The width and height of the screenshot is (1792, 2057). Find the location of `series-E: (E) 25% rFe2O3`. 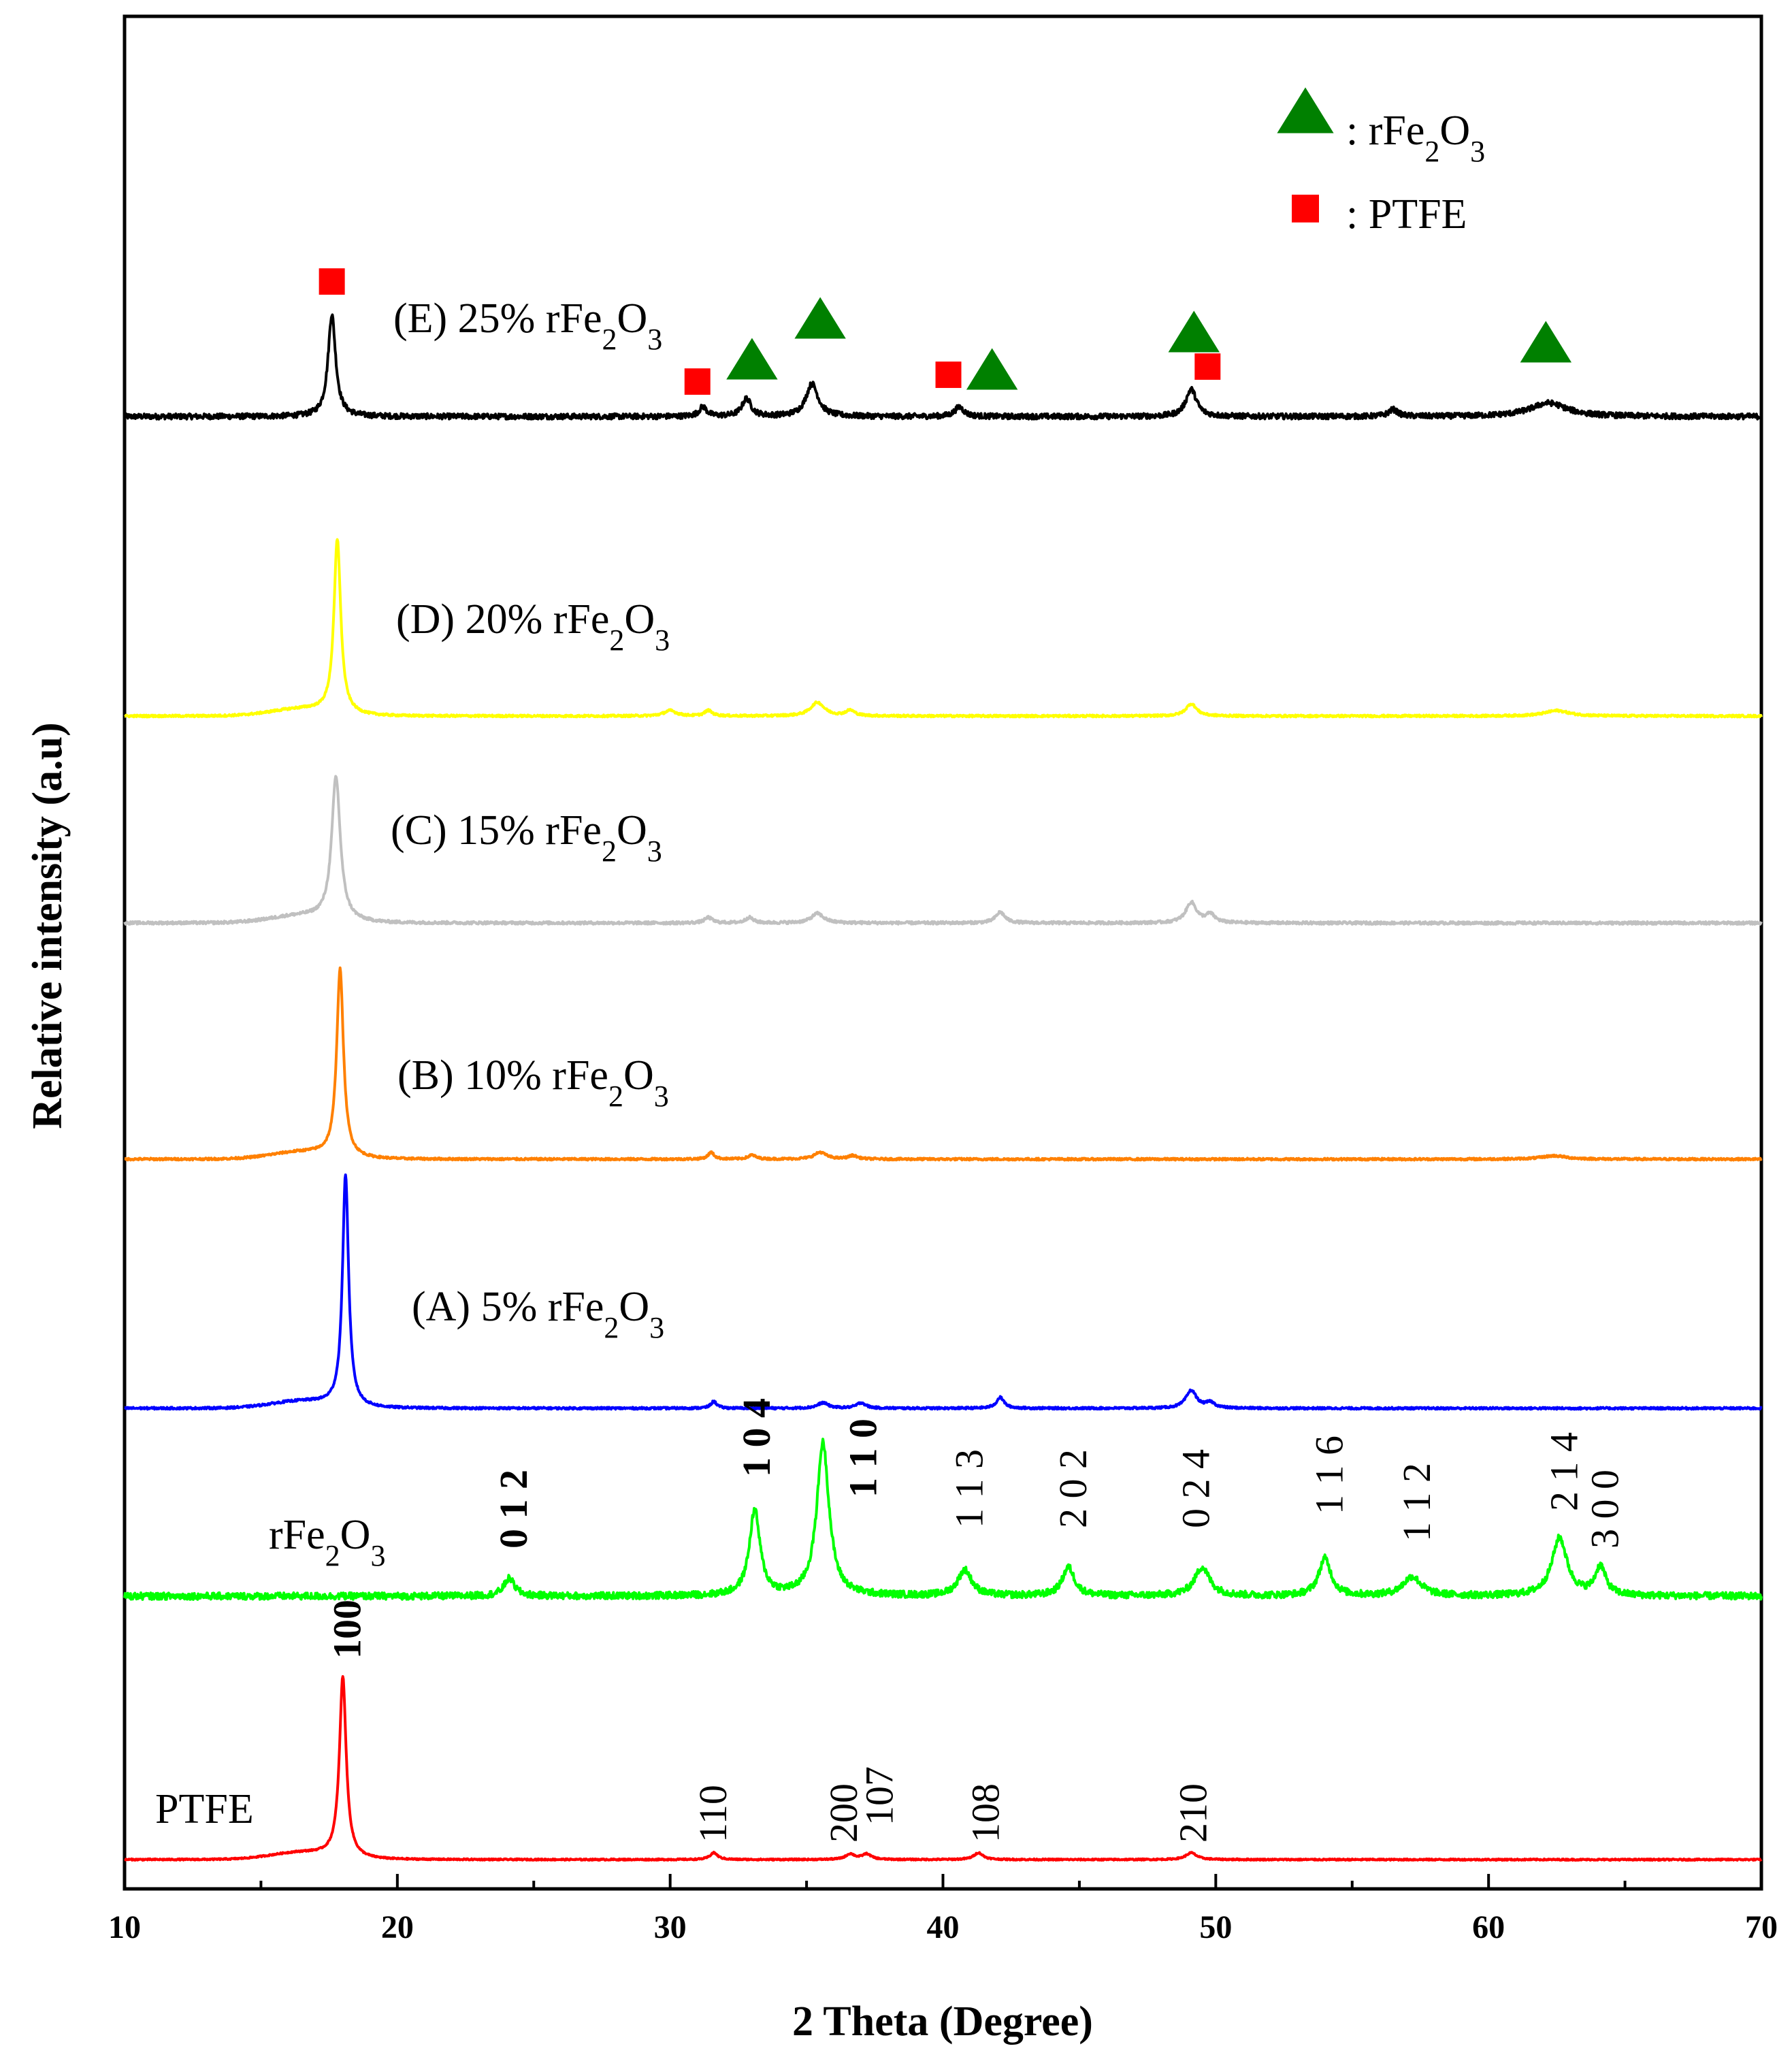

series-E: (E) 25% rFe2O3 is located at coordinates (943, 358).